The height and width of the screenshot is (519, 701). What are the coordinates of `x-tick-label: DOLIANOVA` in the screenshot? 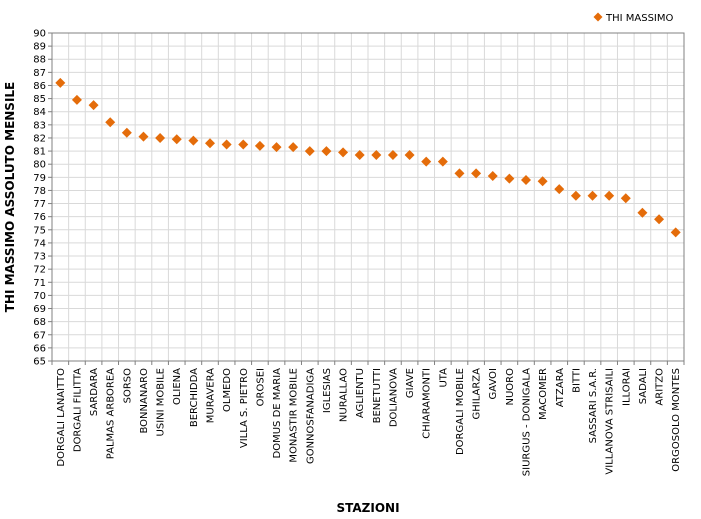 It's located at (393, 397).